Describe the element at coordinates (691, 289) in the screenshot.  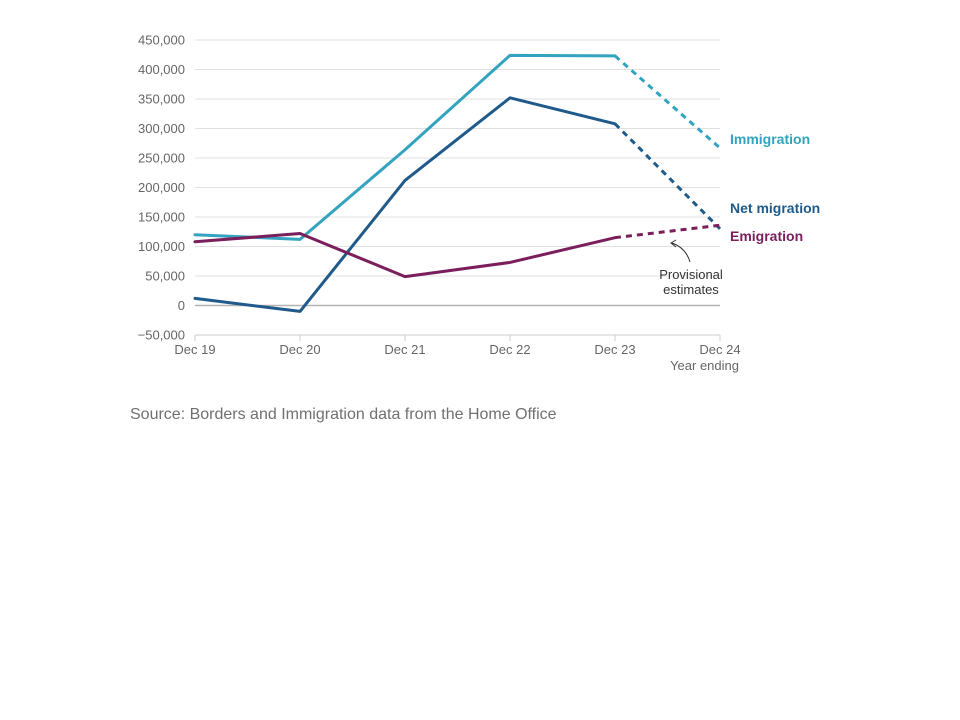
I see `annotation-text: estimates` at that location.